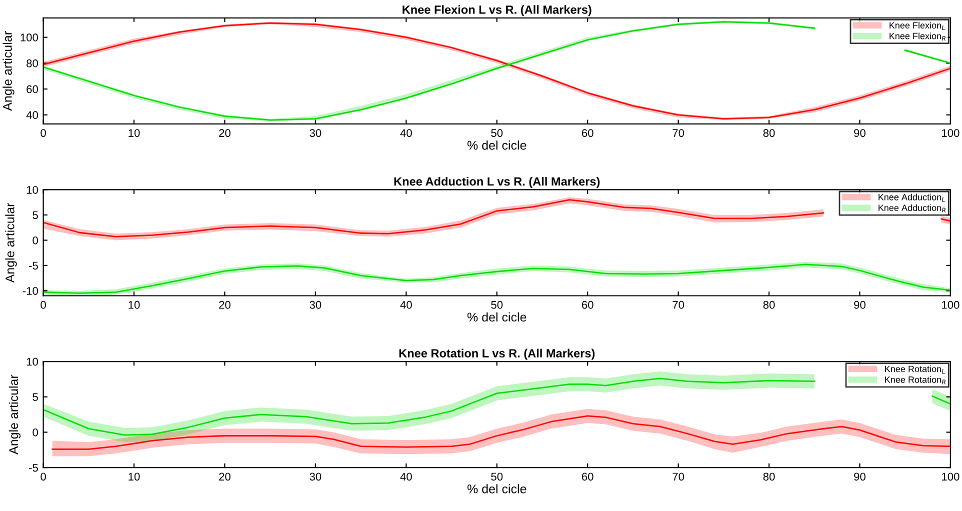  I want to click on legend-label: Knee Rotation$_{R}$, so click(915, 380).